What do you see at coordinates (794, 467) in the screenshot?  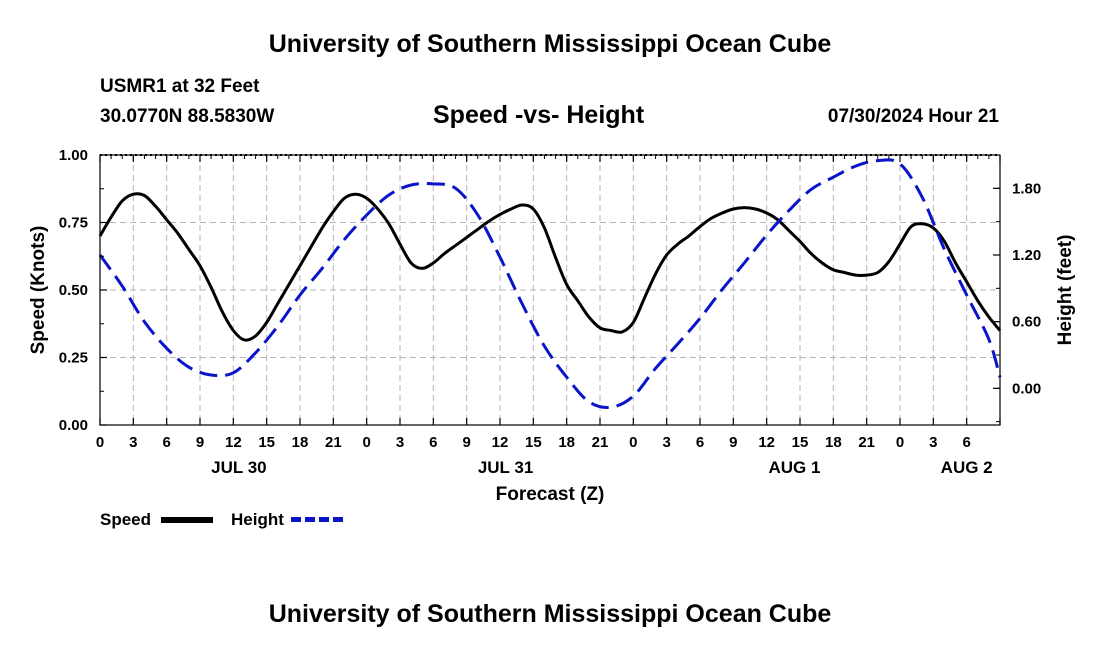 I see `date-label: AUG 1` at bounding box center [794, 467].